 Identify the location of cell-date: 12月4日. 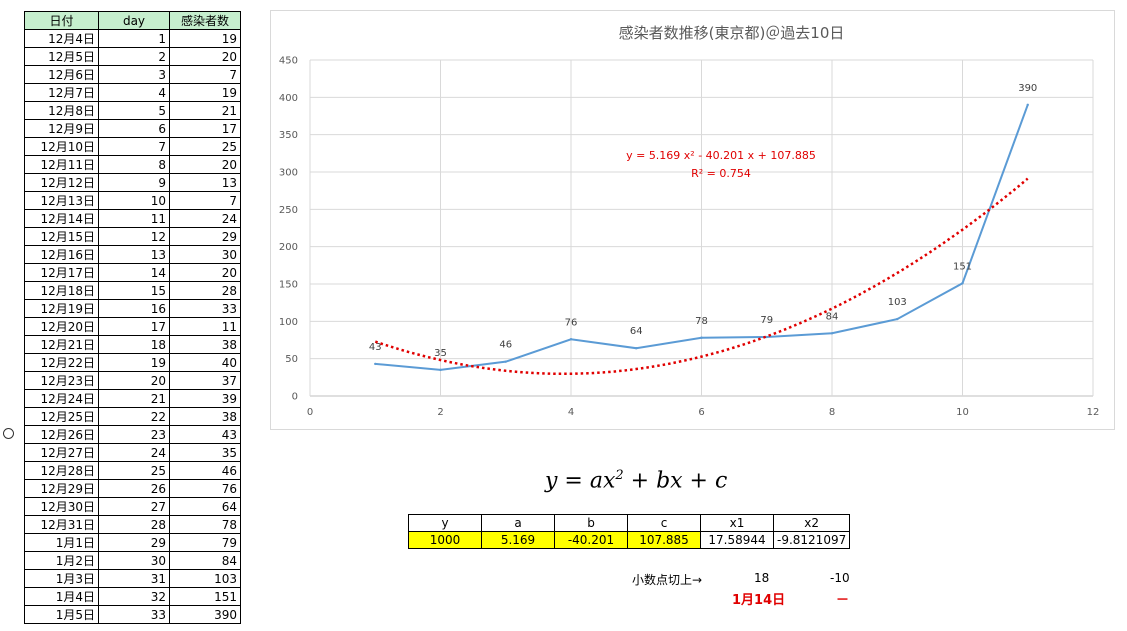
(61, 38).